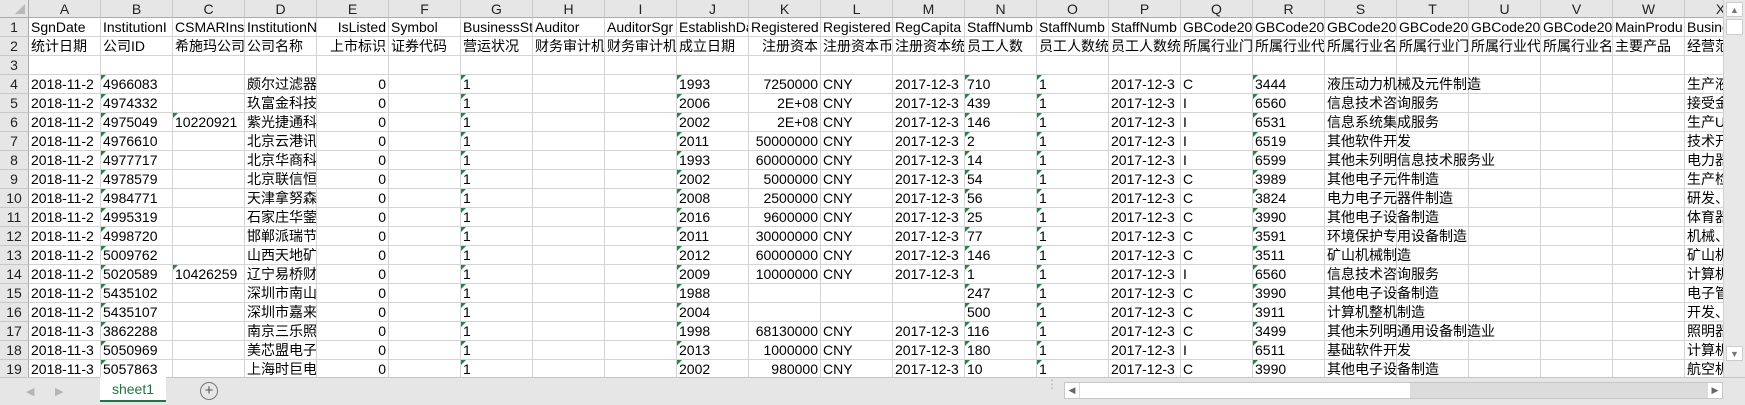 The height and width of the screenshot is (405, 1745). Describe the element at coordinates (1217, 198) in the screenshot. I see `cell-q10: C` at that location.